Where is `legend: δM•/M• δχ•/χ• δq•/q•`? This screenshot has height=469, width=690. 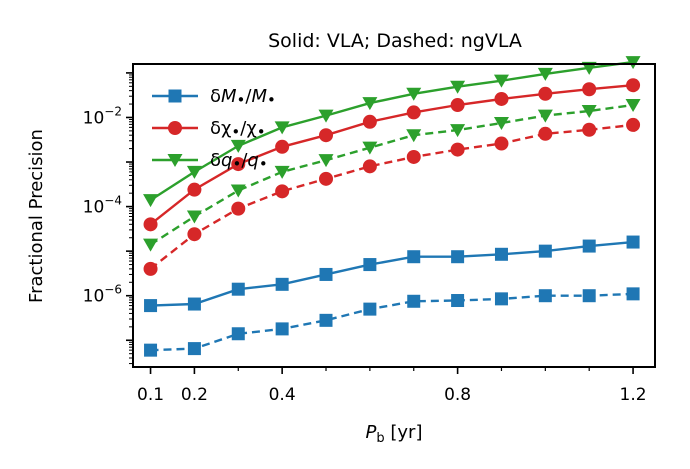
legend: δM•/M• δχ•/χ• δq•/q• is located at coordinates (214, 129).